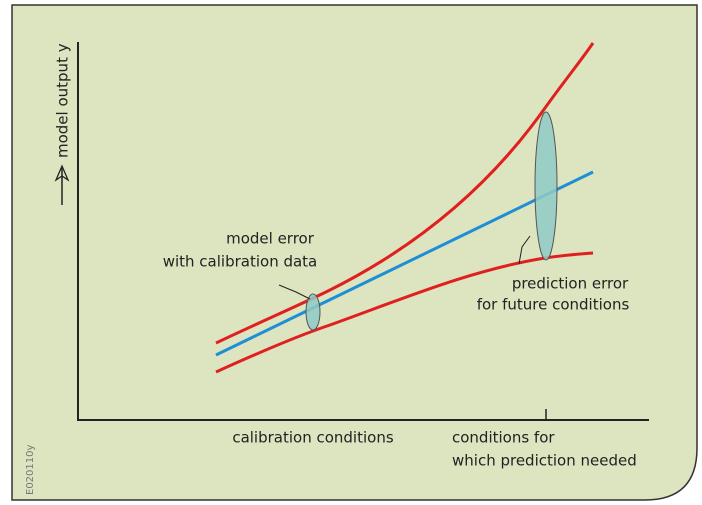  Describe the element at coordinates (570, 284) in the screenshot. I see `annotation: prediction error` at that location.